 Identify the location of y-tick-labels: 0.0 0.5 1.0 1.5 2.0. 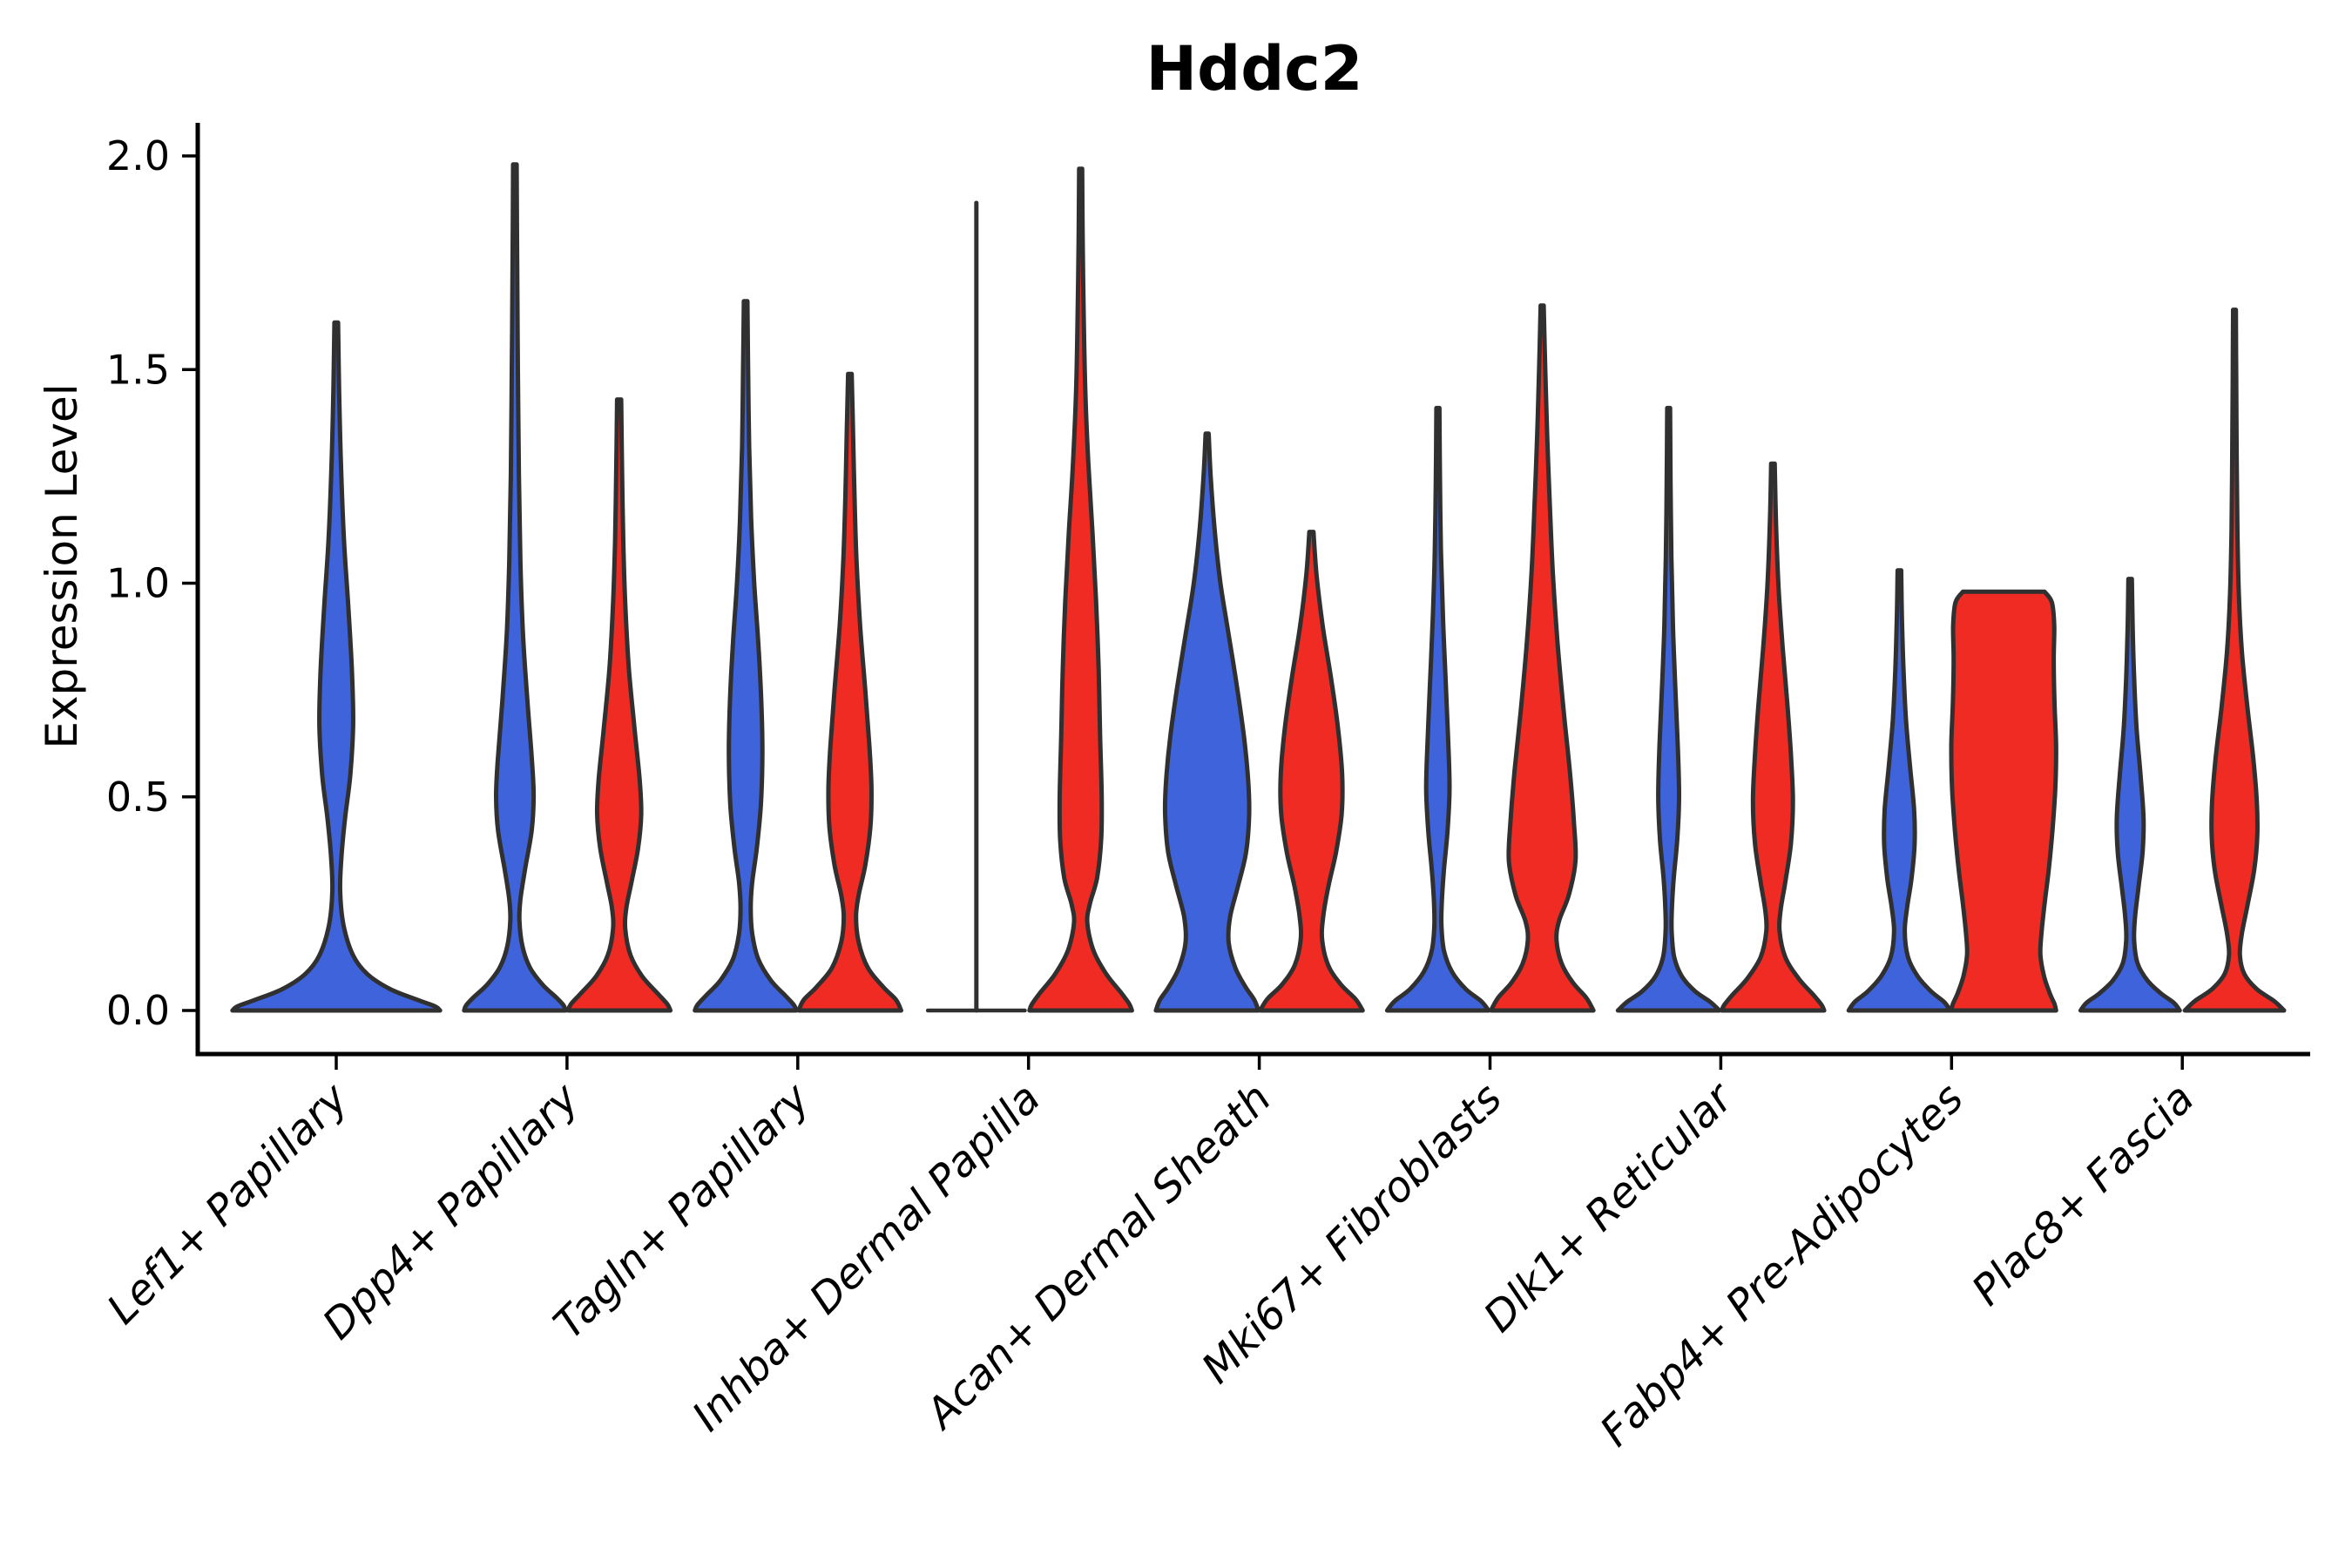
(152, 583).